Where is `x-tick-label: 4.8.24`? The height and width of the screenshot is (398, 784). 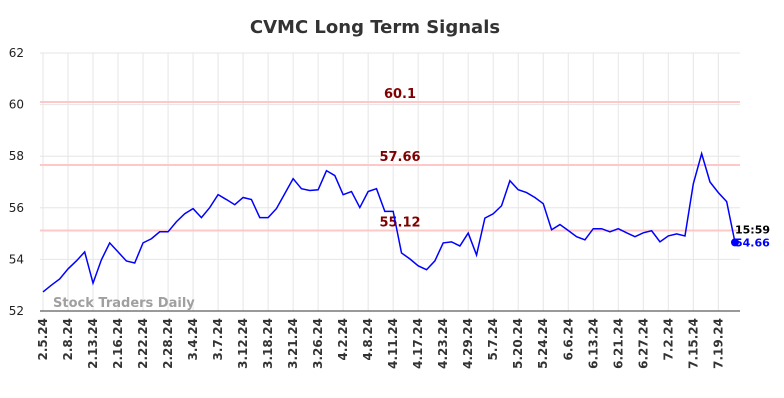 x-tick-label: 4.8.24 is located at coordinates (368, 339).